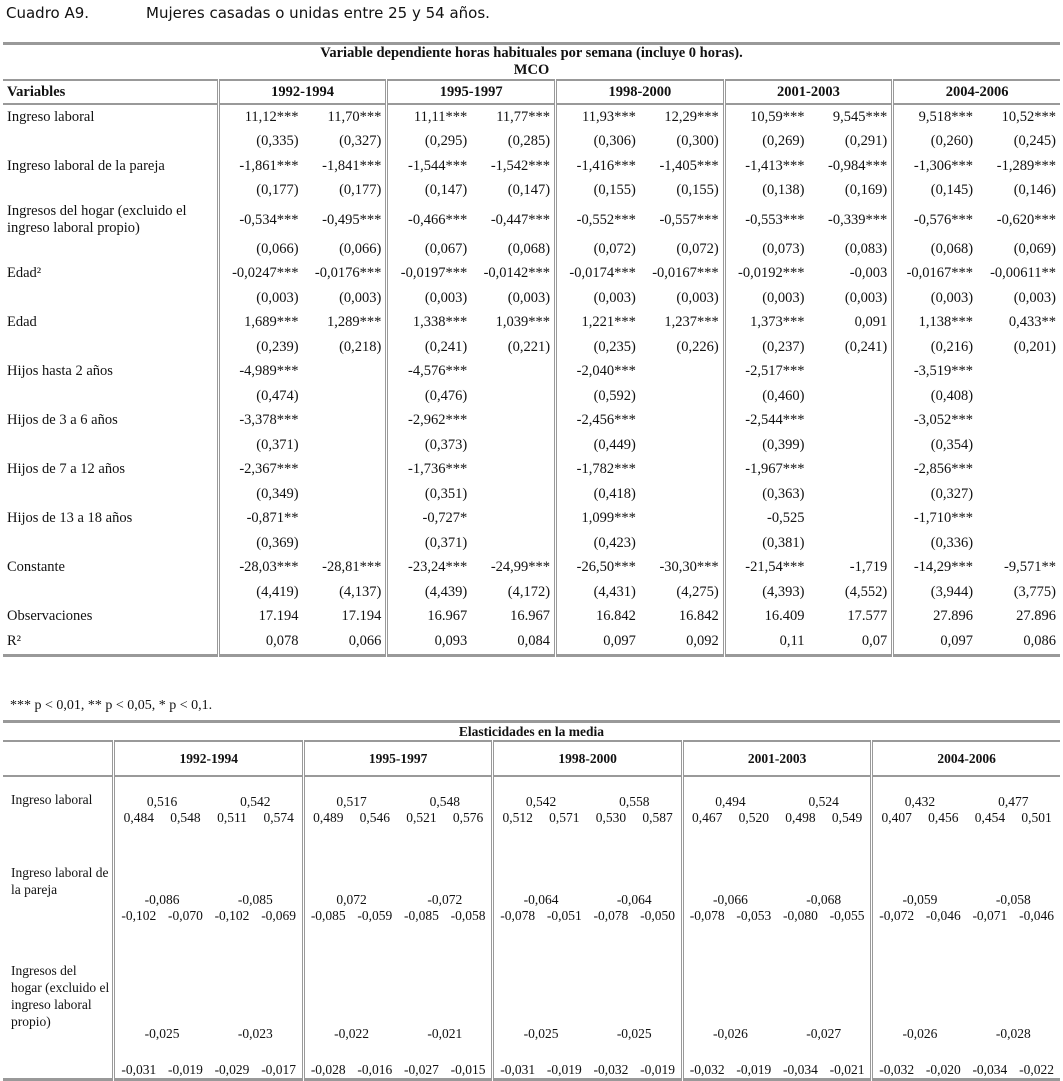 The image size is (1063, 1081). I want to click on bound-cell: 0,489, so click(326, 830).